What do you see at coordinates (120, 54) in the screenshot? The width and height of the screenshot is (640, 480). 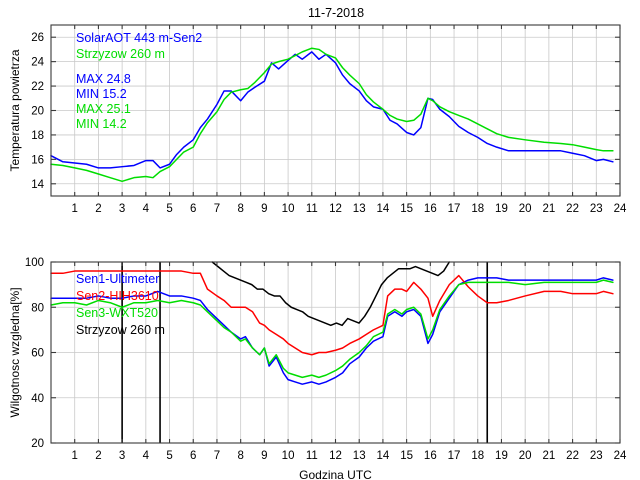 I see `legend-label-2: Strzyzow 260 m` at bounding box center [120, 54].